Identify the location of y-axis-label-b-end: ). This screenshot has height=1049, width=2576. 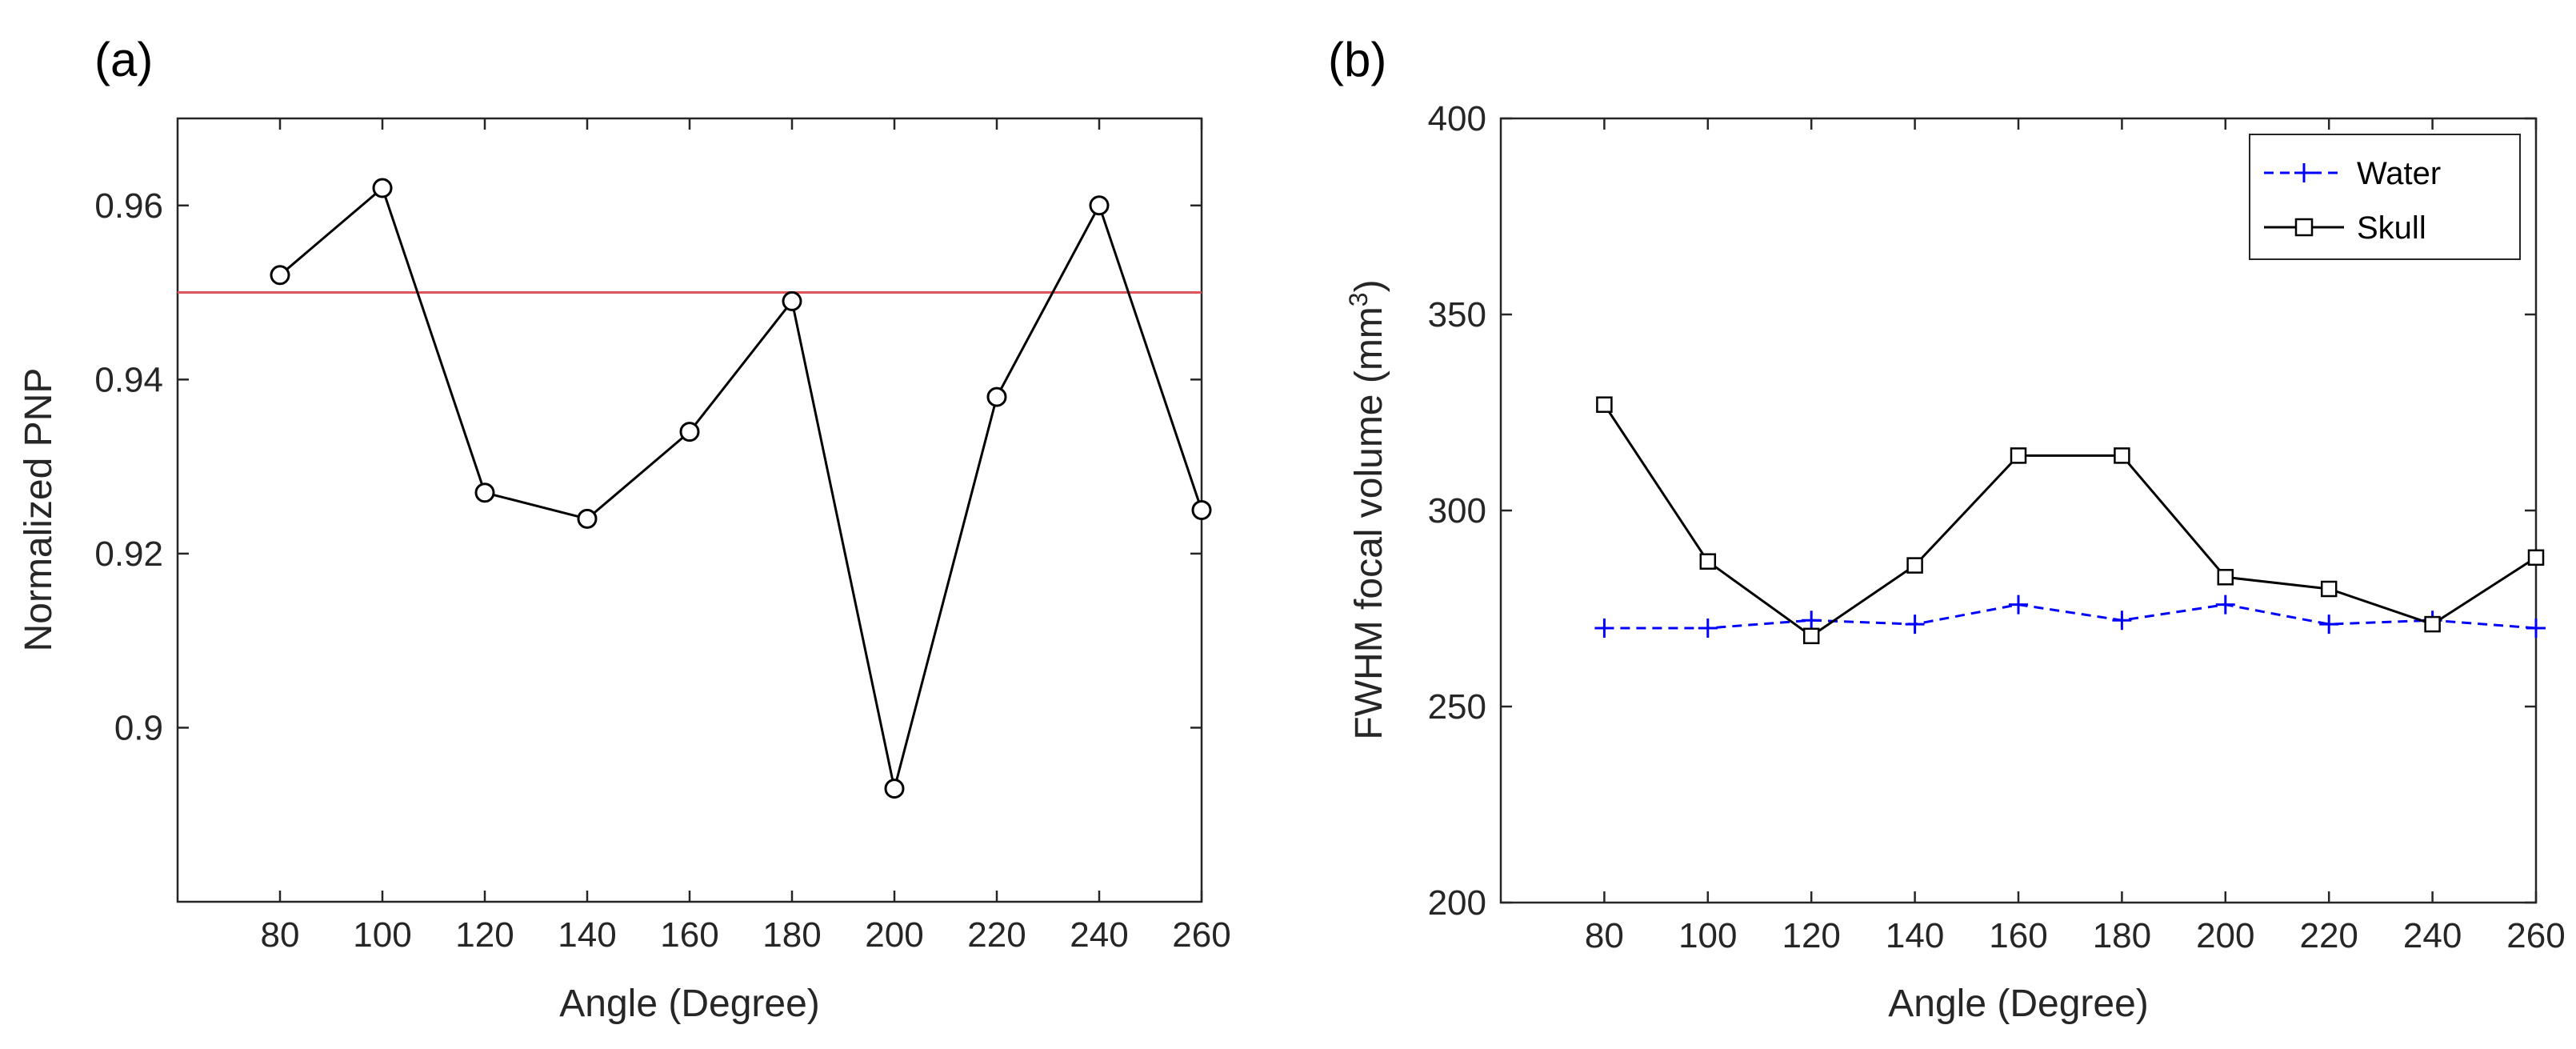
(1369, 285).